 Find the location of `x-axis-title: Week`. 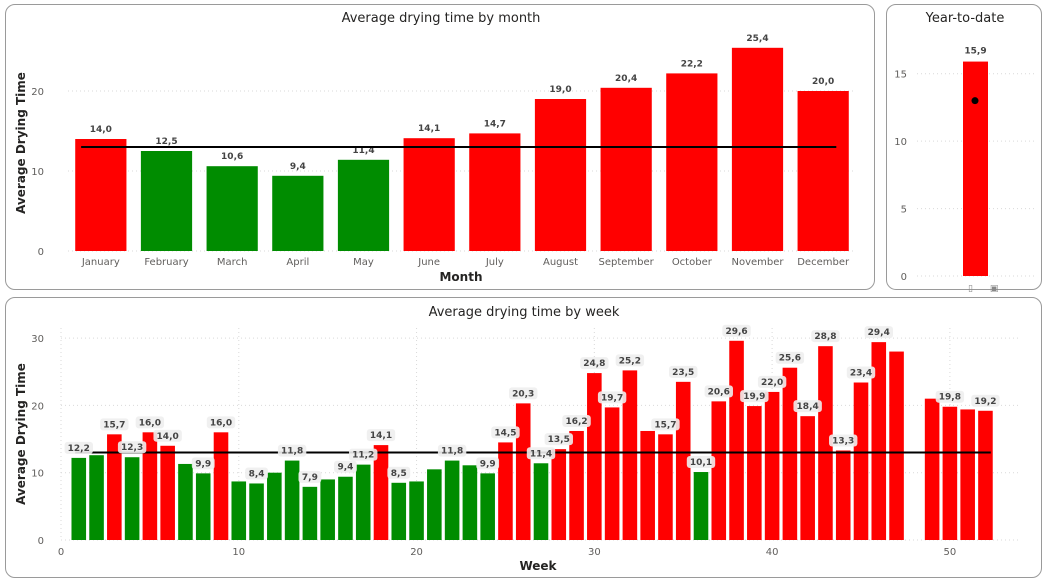

x-axis-title: Week is located at coordinates (538, 566).